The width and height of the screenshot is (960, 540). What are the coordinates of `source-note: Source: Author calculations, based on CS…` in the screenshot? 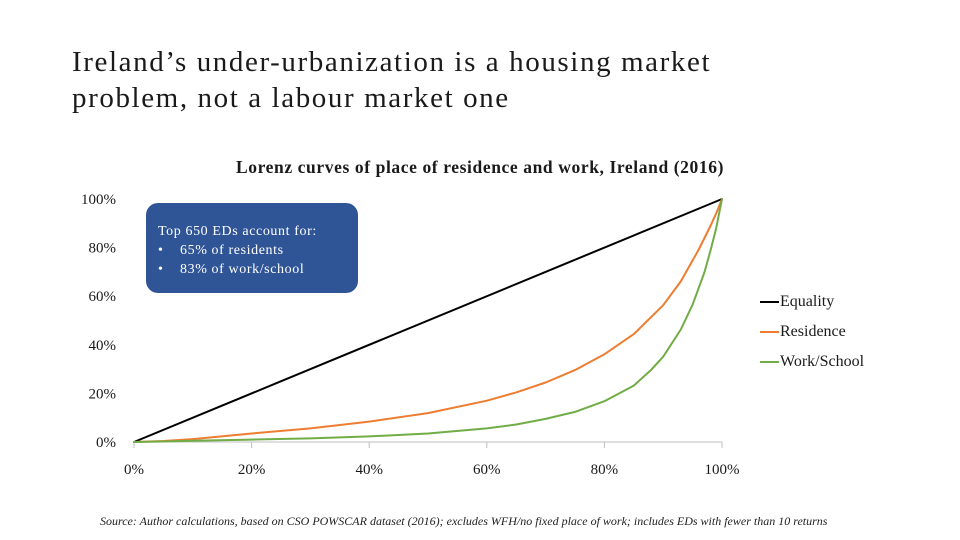 It's located at (464, 521).